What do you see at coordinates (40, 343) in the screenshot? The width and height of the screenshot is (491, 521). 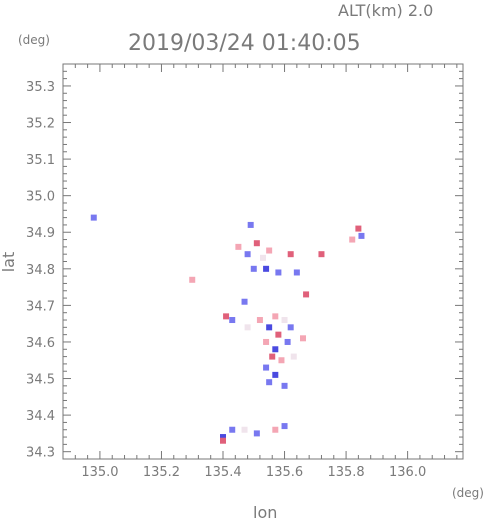 I see `y-tick-label: 34.6` at bounding box center [40, 343].